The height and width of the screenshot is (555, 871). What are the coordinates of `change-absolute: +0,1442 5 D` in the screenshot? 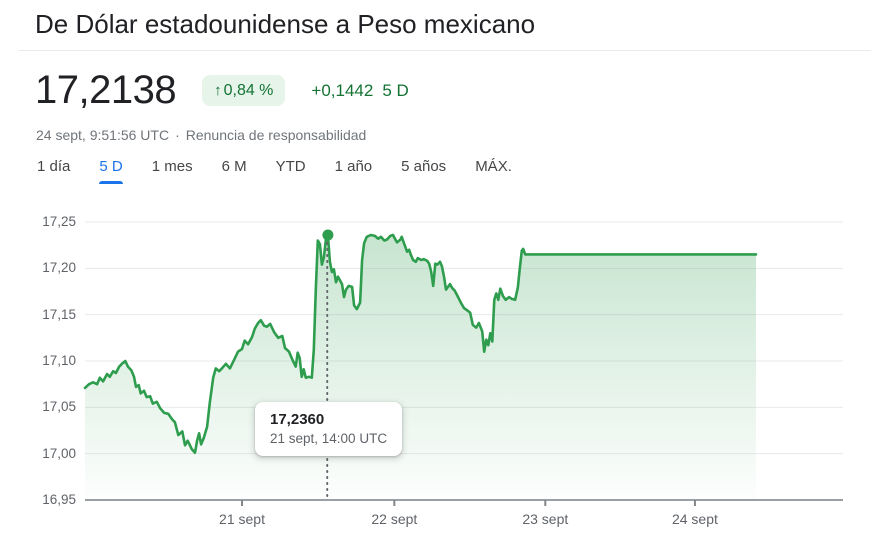 It's located at (359, 91).